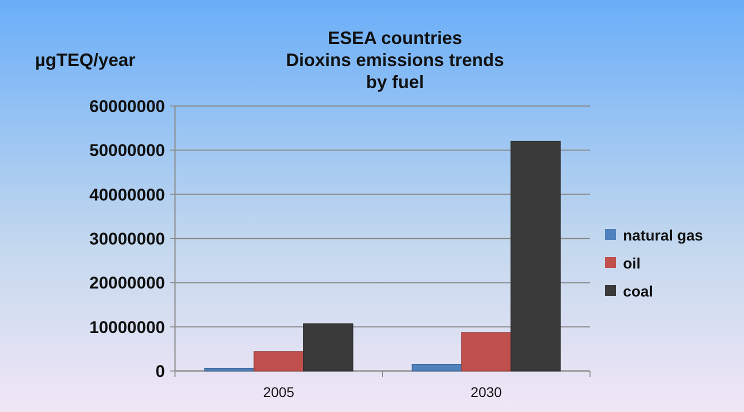 The width and height of the screenshot is (744, 412). What do you see at coordinates (631, 263) in the screenshot?
I see `legend-label: oil` at bounding box center [631, 263].